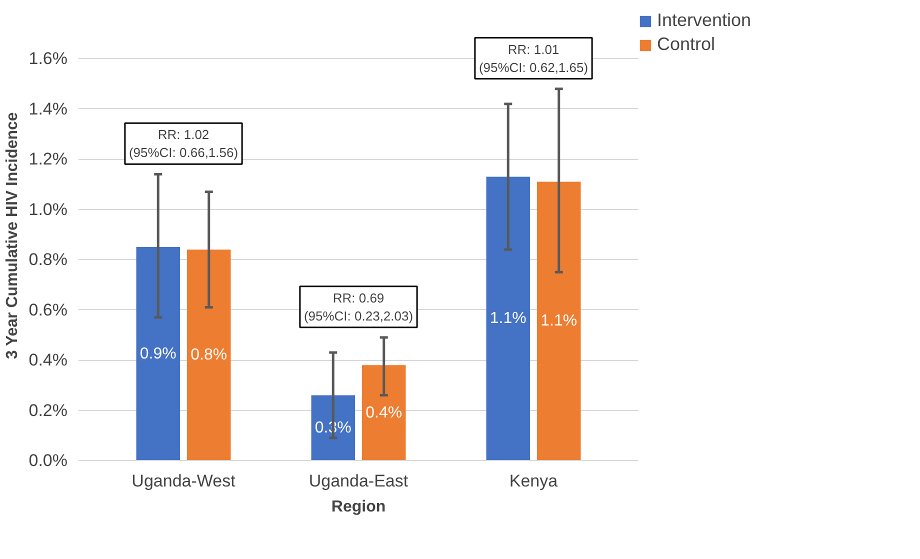 This screenshot has width=920, height=559. What do you see at coordinates (533, 481) in the screenshot?
I see `x-tick-label: Kenya` at bounding box center [533, 481].